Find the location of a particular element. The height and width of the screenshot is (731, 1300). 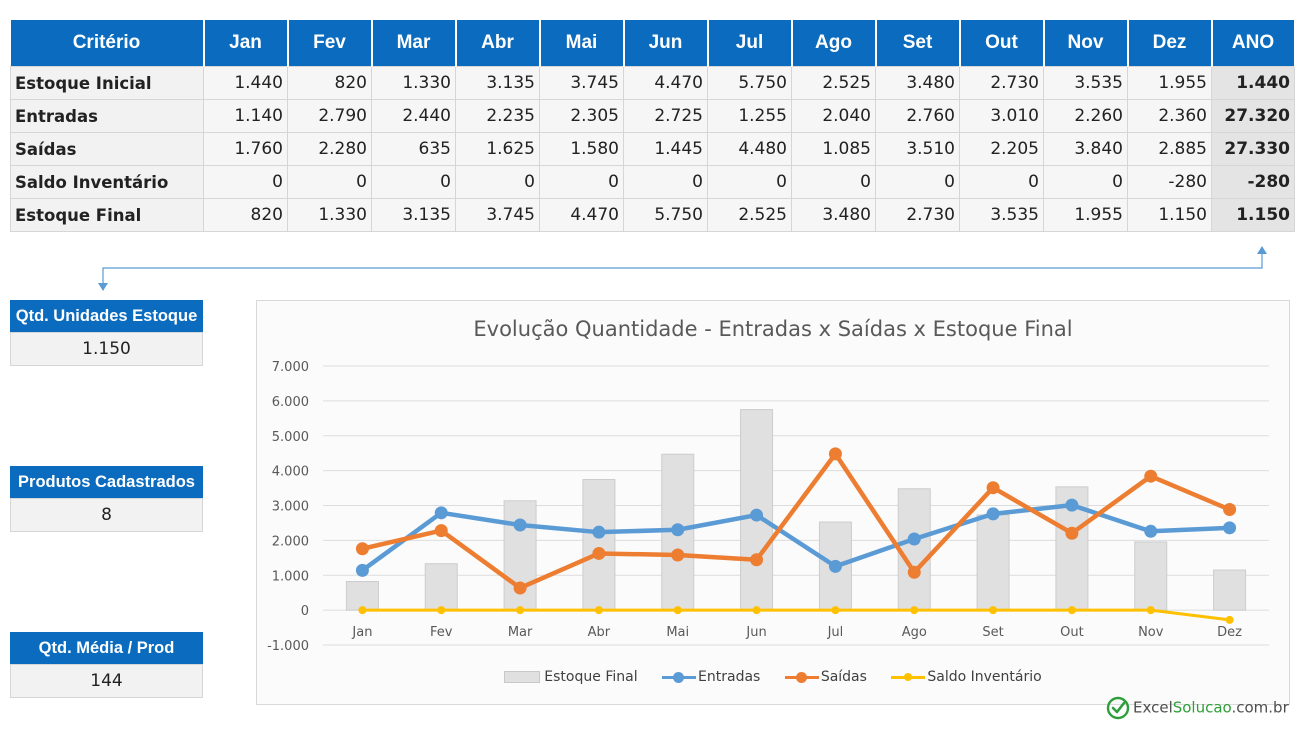

table-cell: 2.205 is located at coordinates (1001, 149).